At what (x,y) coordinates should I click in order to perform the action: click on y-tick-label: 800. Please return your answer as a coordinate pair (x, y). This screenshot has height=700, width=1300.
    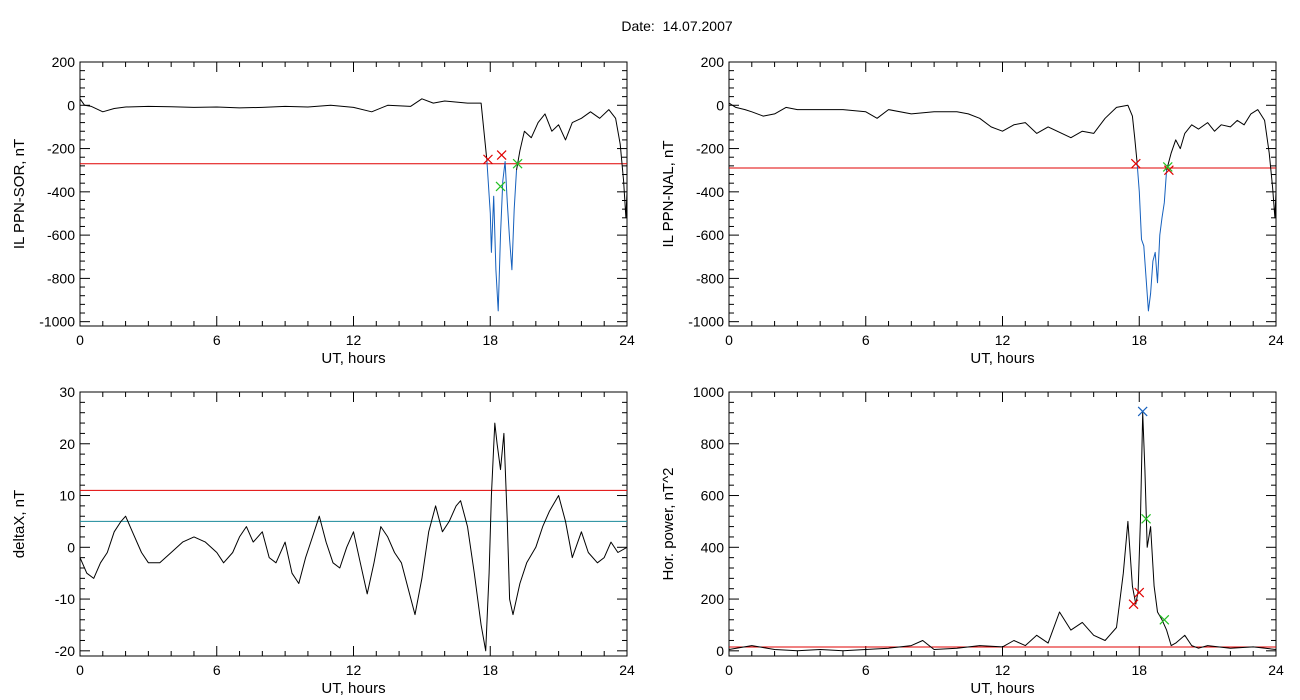
    Looking at the image, I should click on (713, 444).